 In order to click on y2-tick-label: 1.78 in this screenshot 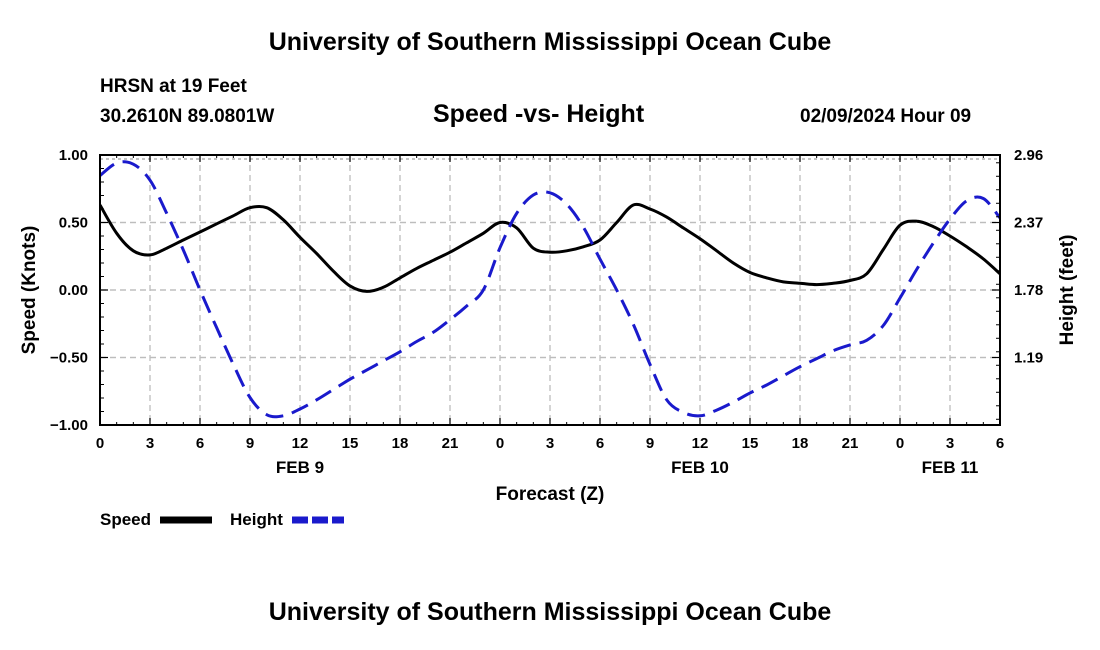, I will do `click(1028, 290)`.